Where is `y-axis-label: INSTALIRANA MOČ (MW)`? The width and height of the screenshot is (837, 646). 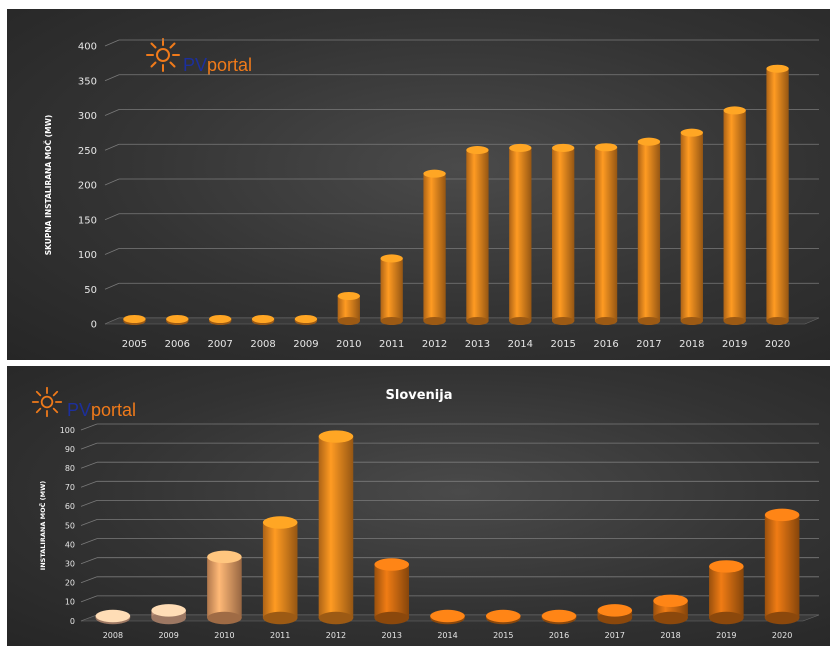
y-axis-label: INSTALIRANA MOČ (MW) is located at coordinates (42, 525).